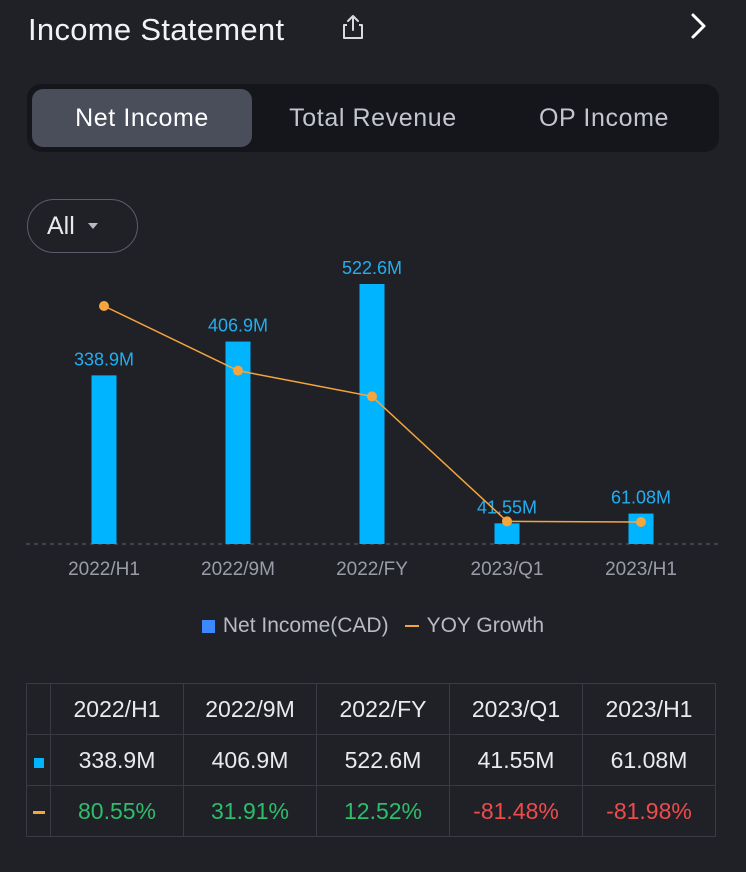 This screenshot has height=872, width=746. Describe the element at coordinates (92, 226) in the screenshot. I see `caret-down-icon` at that location.